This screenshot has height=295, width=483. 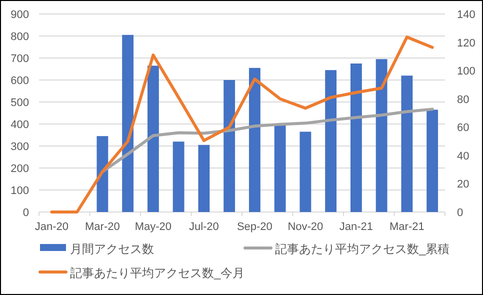 I want to click on legend-label: 記事あたり平均アクセス数_累積, so click(x=362, y=249).